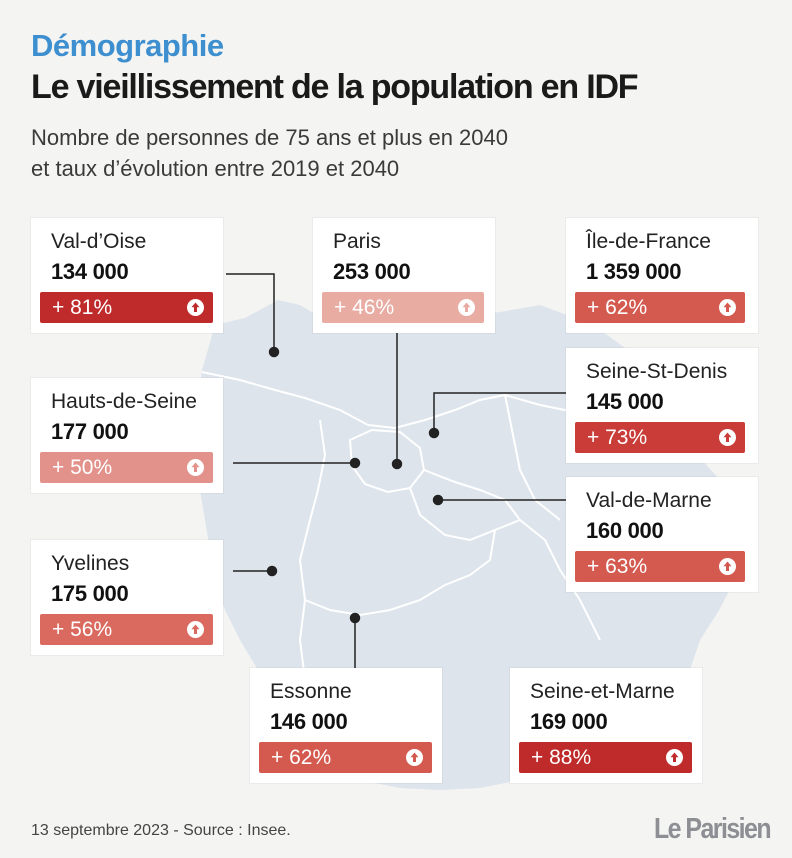 The image size is (792, 858). Describe the element at coordinates (82, 467) in the screenshot. I see `change-percent: + 50%` at that location.